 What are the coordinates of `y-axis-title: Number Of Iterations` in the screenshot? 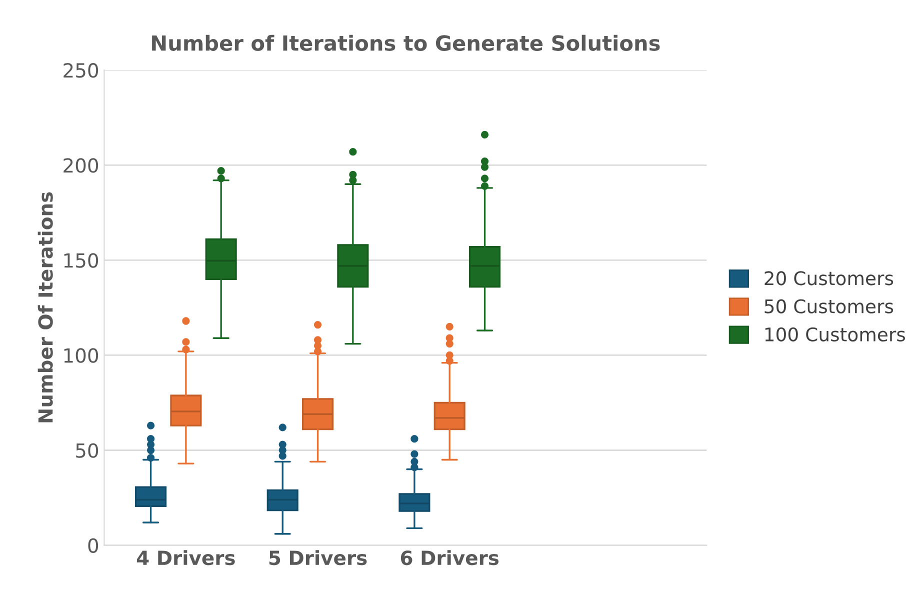 It's located at (45, 307).